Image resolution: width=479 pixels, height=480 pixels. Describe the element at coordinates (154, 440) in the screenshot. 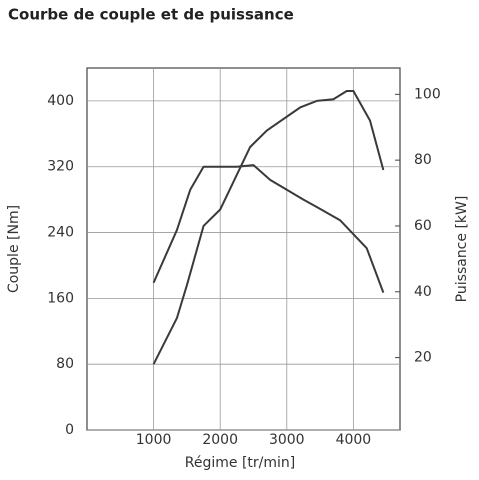

I see `x-tick-label: 1000` at that location.